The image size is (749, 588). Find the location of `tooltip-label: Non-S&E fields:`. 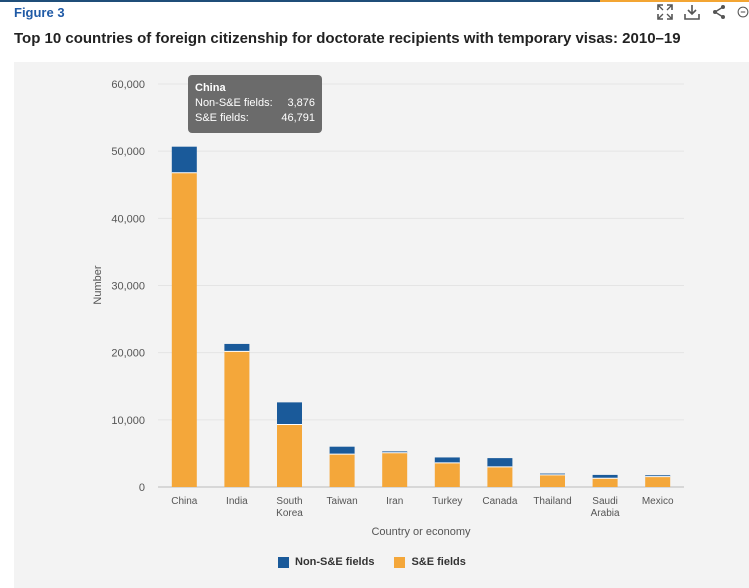

tooltip-label: Non-S&E fields: is located at coordinates (234, 103).